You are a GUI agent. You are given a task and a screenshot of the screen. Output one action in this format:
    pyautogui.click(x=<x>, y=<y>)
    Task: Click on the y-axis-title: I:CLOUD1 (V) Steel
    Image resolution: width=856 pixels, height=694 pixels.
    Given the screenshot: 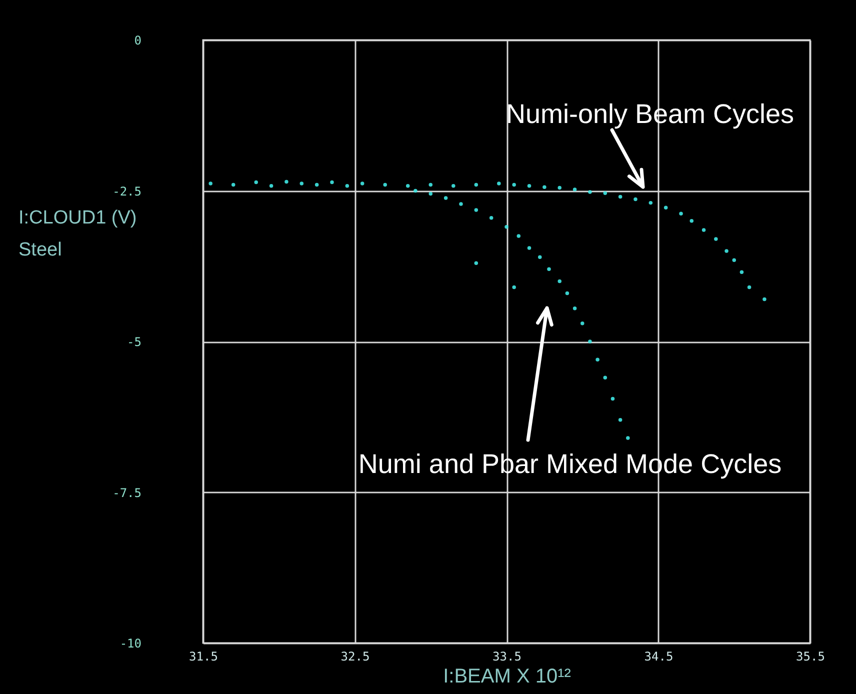 What is the action you would take?
    pyautogui.click(x=77, y=234)
    